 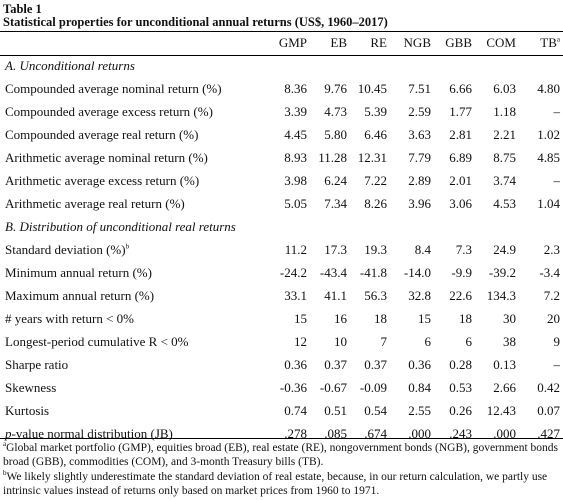 I want to click on row-label-text: Compounded average real return (%), so click(x=102, y=134).